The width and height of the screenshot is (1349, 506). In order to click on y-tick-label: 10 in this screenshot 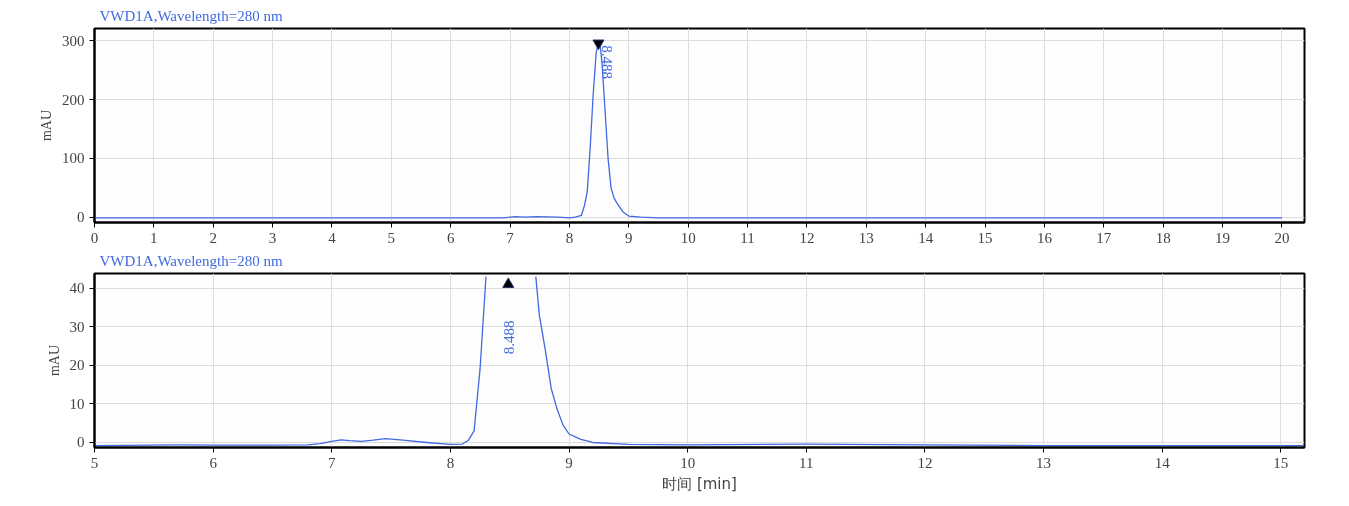, I will do `click(77, 403)`.